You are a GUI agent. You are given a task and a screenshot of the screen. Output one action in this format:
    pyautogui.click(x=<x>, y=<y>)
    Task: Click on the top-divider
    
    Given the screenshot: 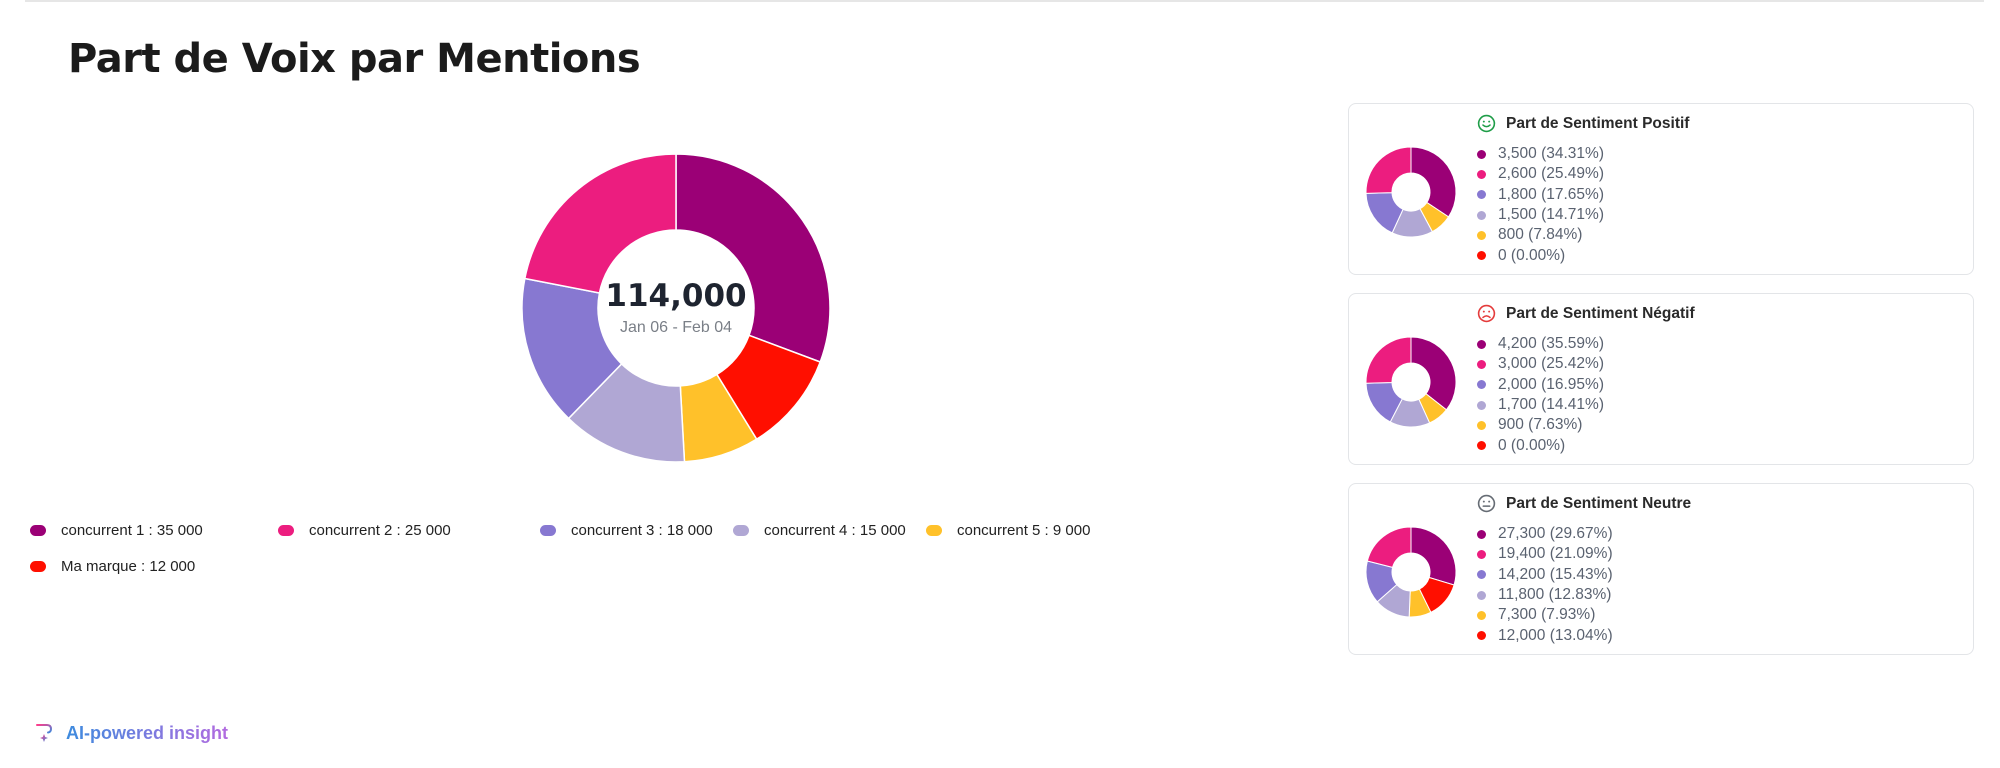 What is the action you would take?
    pyautogui.click(x=1004, y=1)
    